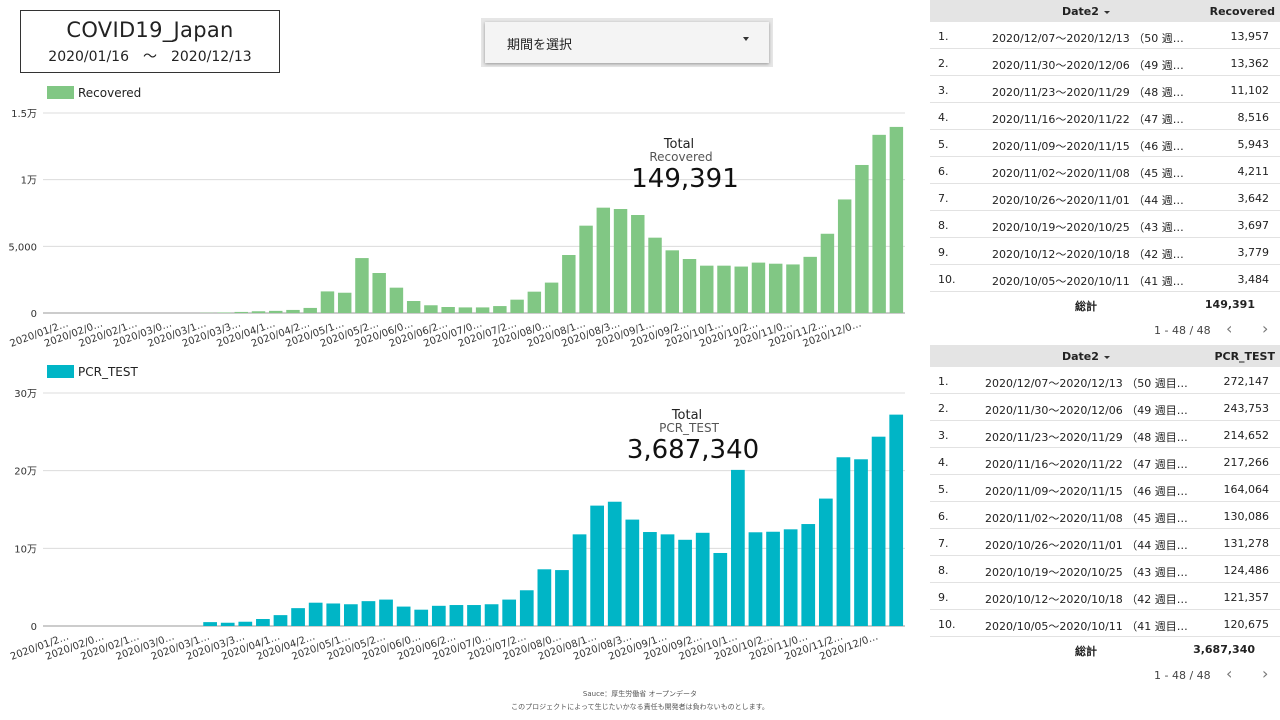  I want to click on legend-label: PCR_TEST, so click(108, 372).